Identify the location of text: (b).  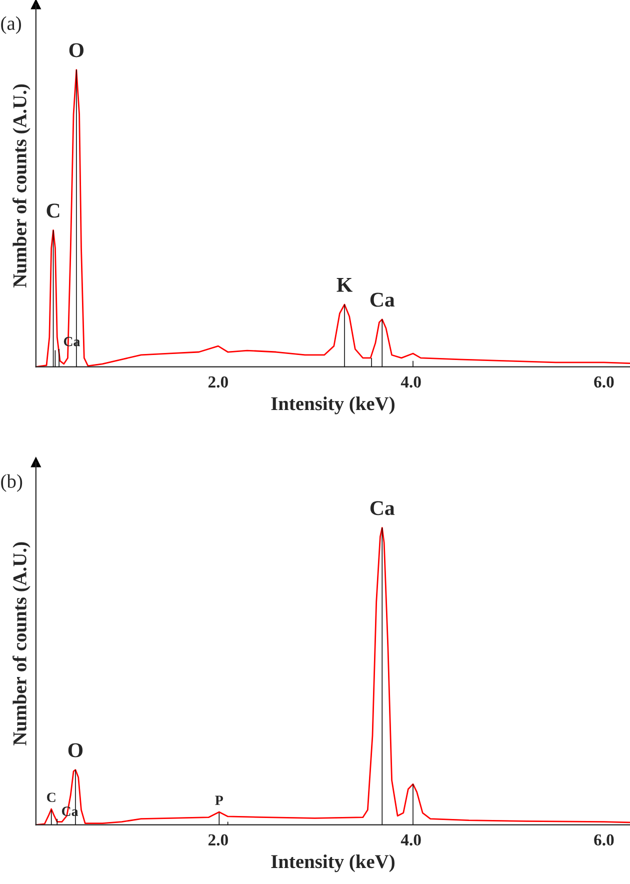
(11, 483).